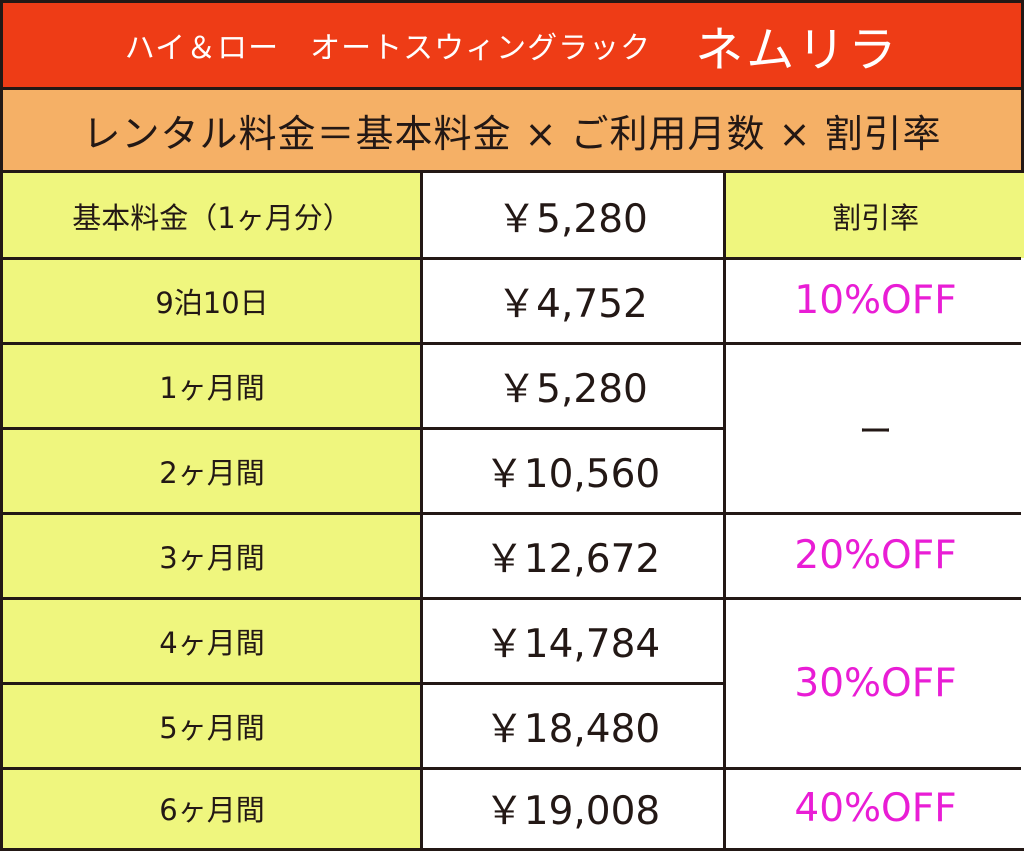  What do you see at coordinates (212, 725) in the screenshot?
I see `row-label-5-months: 5ヶ月間` at bounding box center [212, 725].